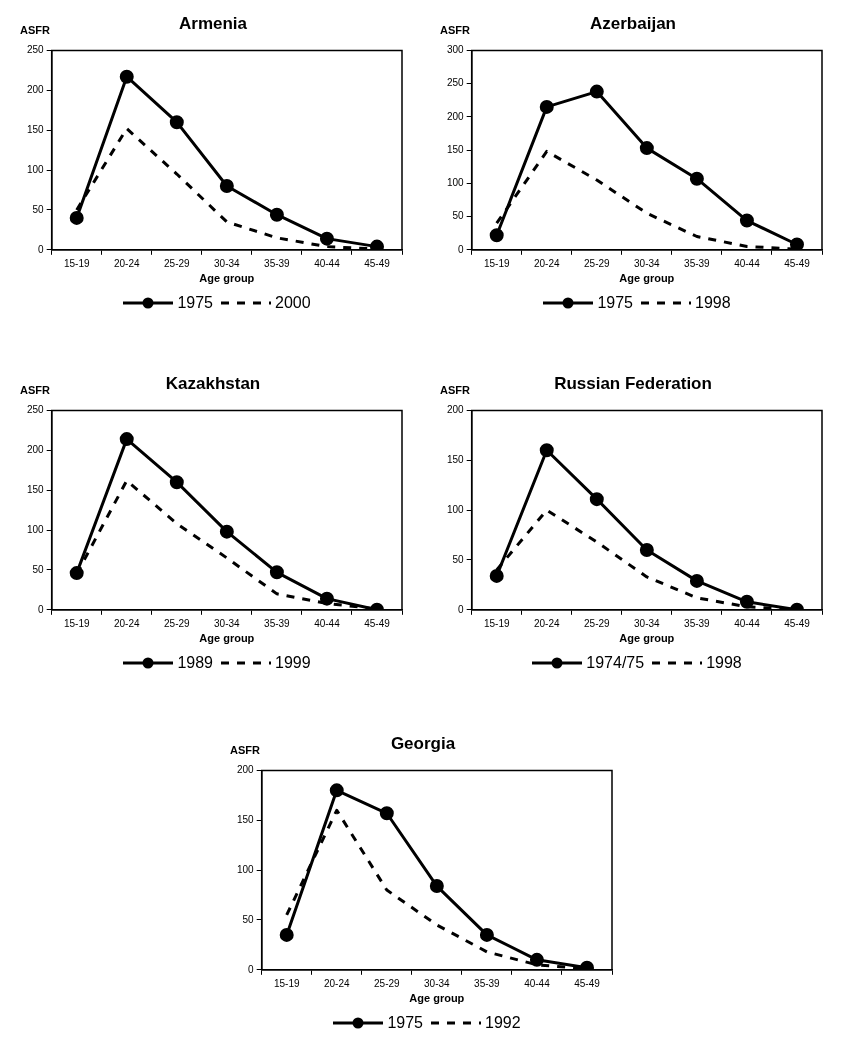 The image size is (841, 1064). I want to click on legend-label: 1998, so click(724, 663).